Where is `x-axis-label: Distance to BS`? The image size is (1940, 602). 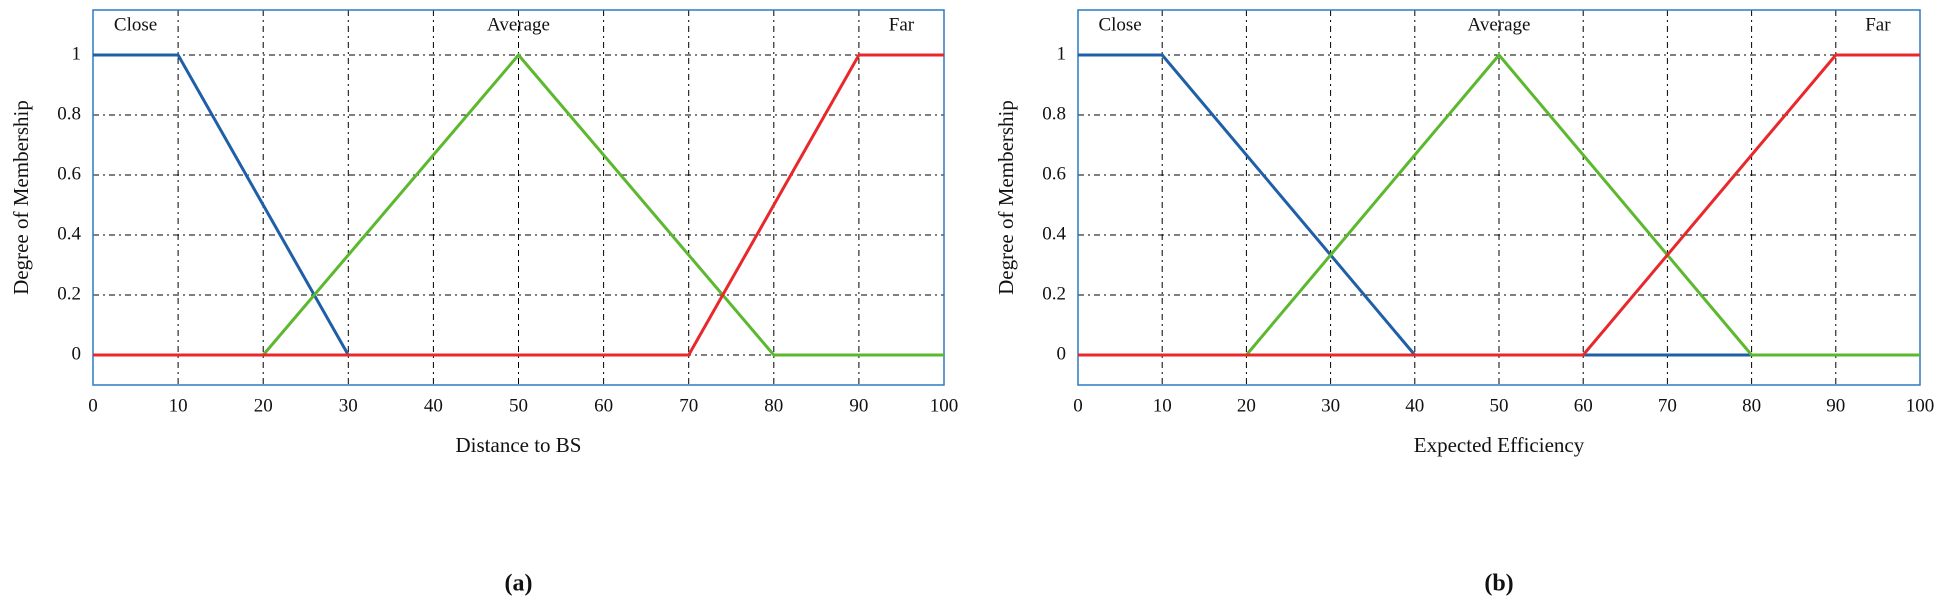 x-axis-label: Distance to BS is located at coordinates (519, 445).